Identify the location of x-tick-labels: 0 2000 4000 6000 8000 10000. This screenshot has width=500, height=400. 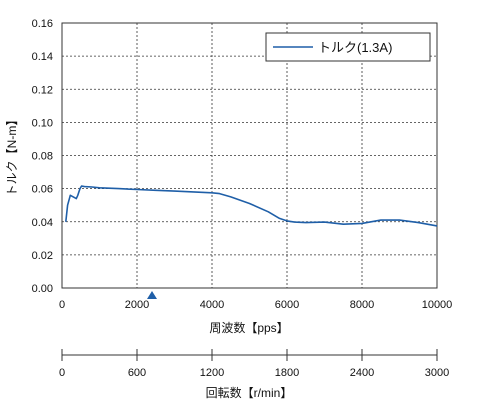
(255, 305).